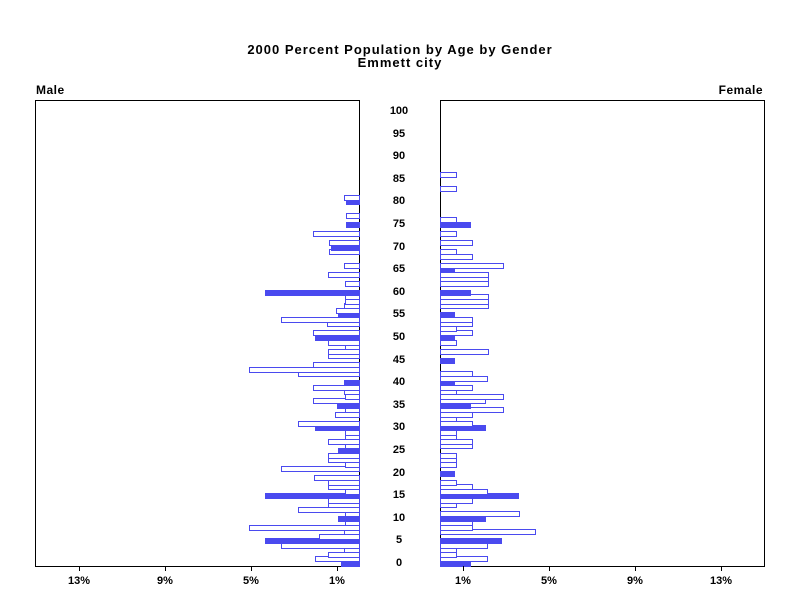 This screenshot has width=800, height=600. What do you see at coordinates (635, 581) in the screenshot?
I see `percent-label-female-9%: 9%` at bounding box center [635, 581].